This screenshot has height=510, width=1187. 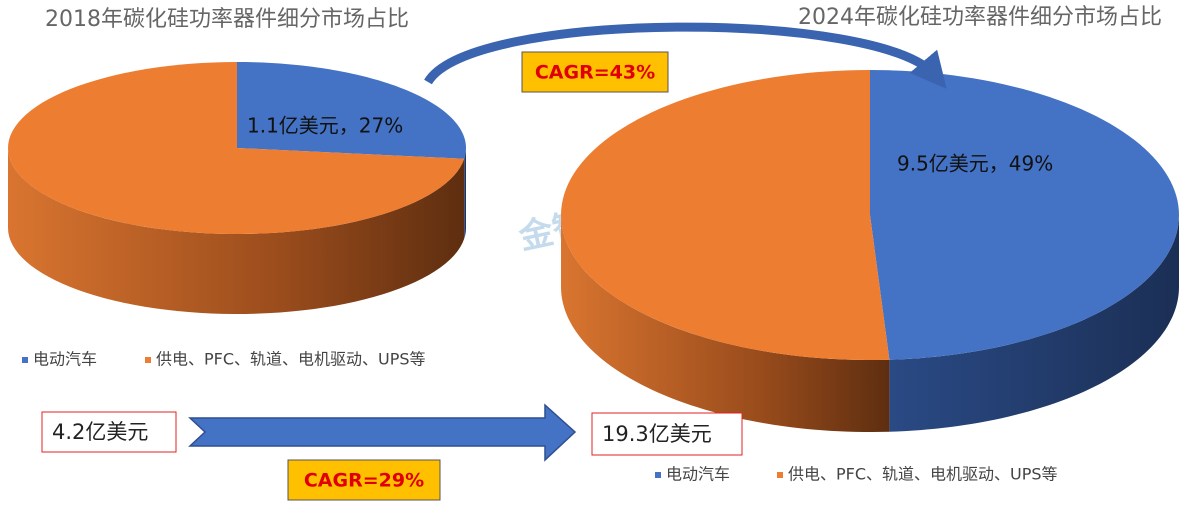 What do you see at coordinates (685, 55) in the screenshot?
I see `curved-arrow` at bounding box center [685, 55].